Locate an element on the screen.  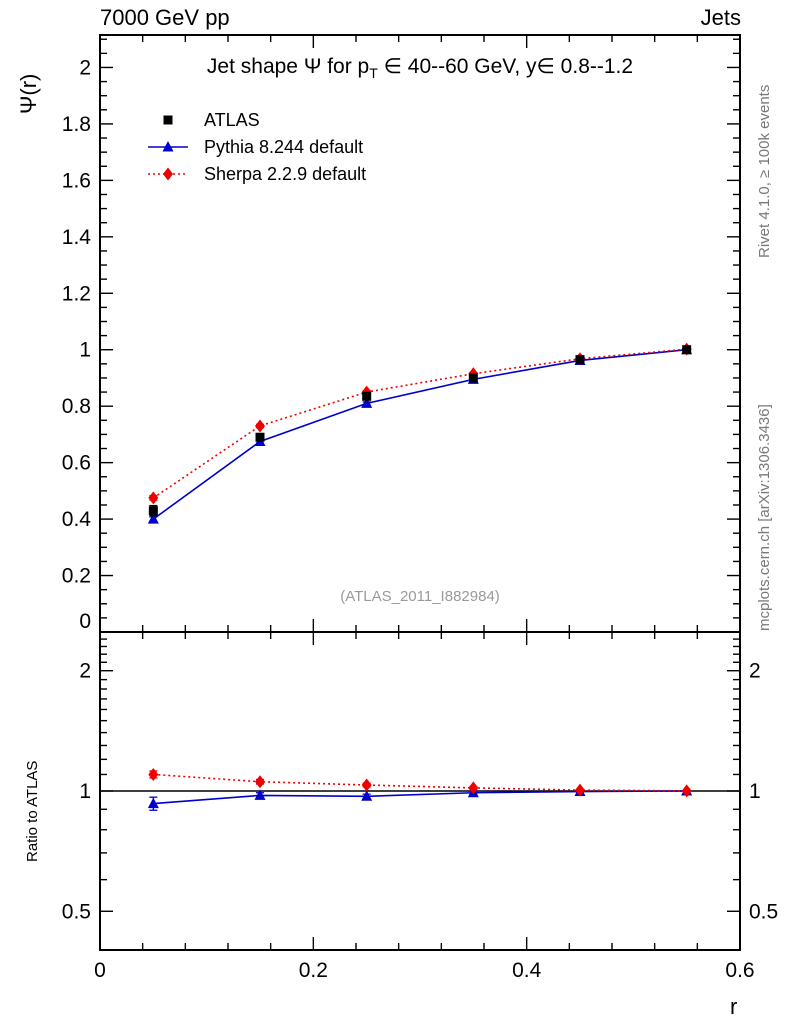
legend-item: Sherpa 2.2.9 default is located at coordinates (256, 174).